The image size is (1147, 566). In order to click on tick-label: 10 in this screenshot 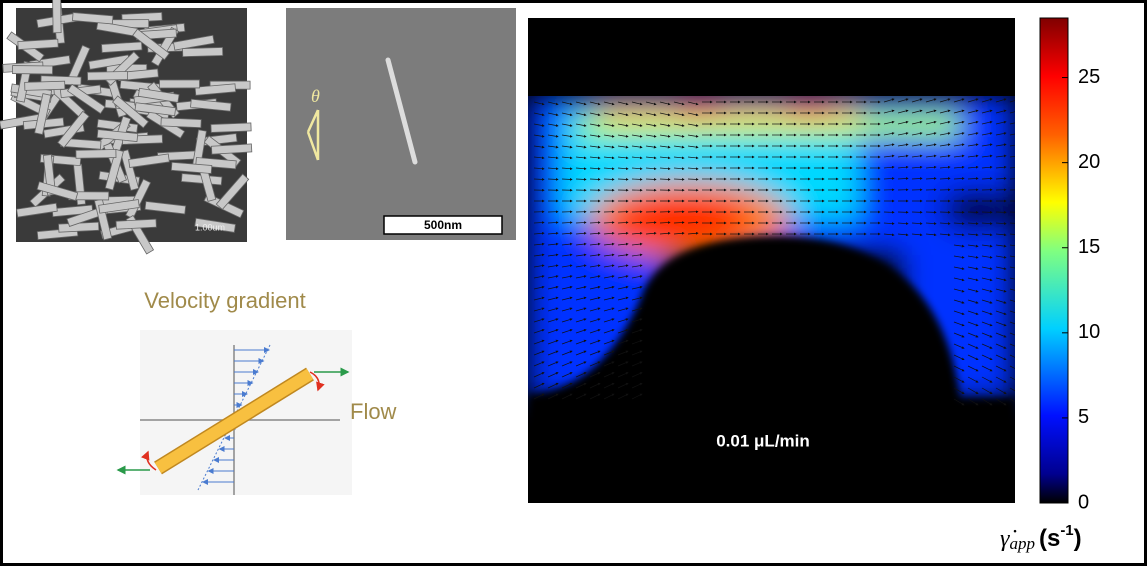, I will do `click(1089, 332)`.